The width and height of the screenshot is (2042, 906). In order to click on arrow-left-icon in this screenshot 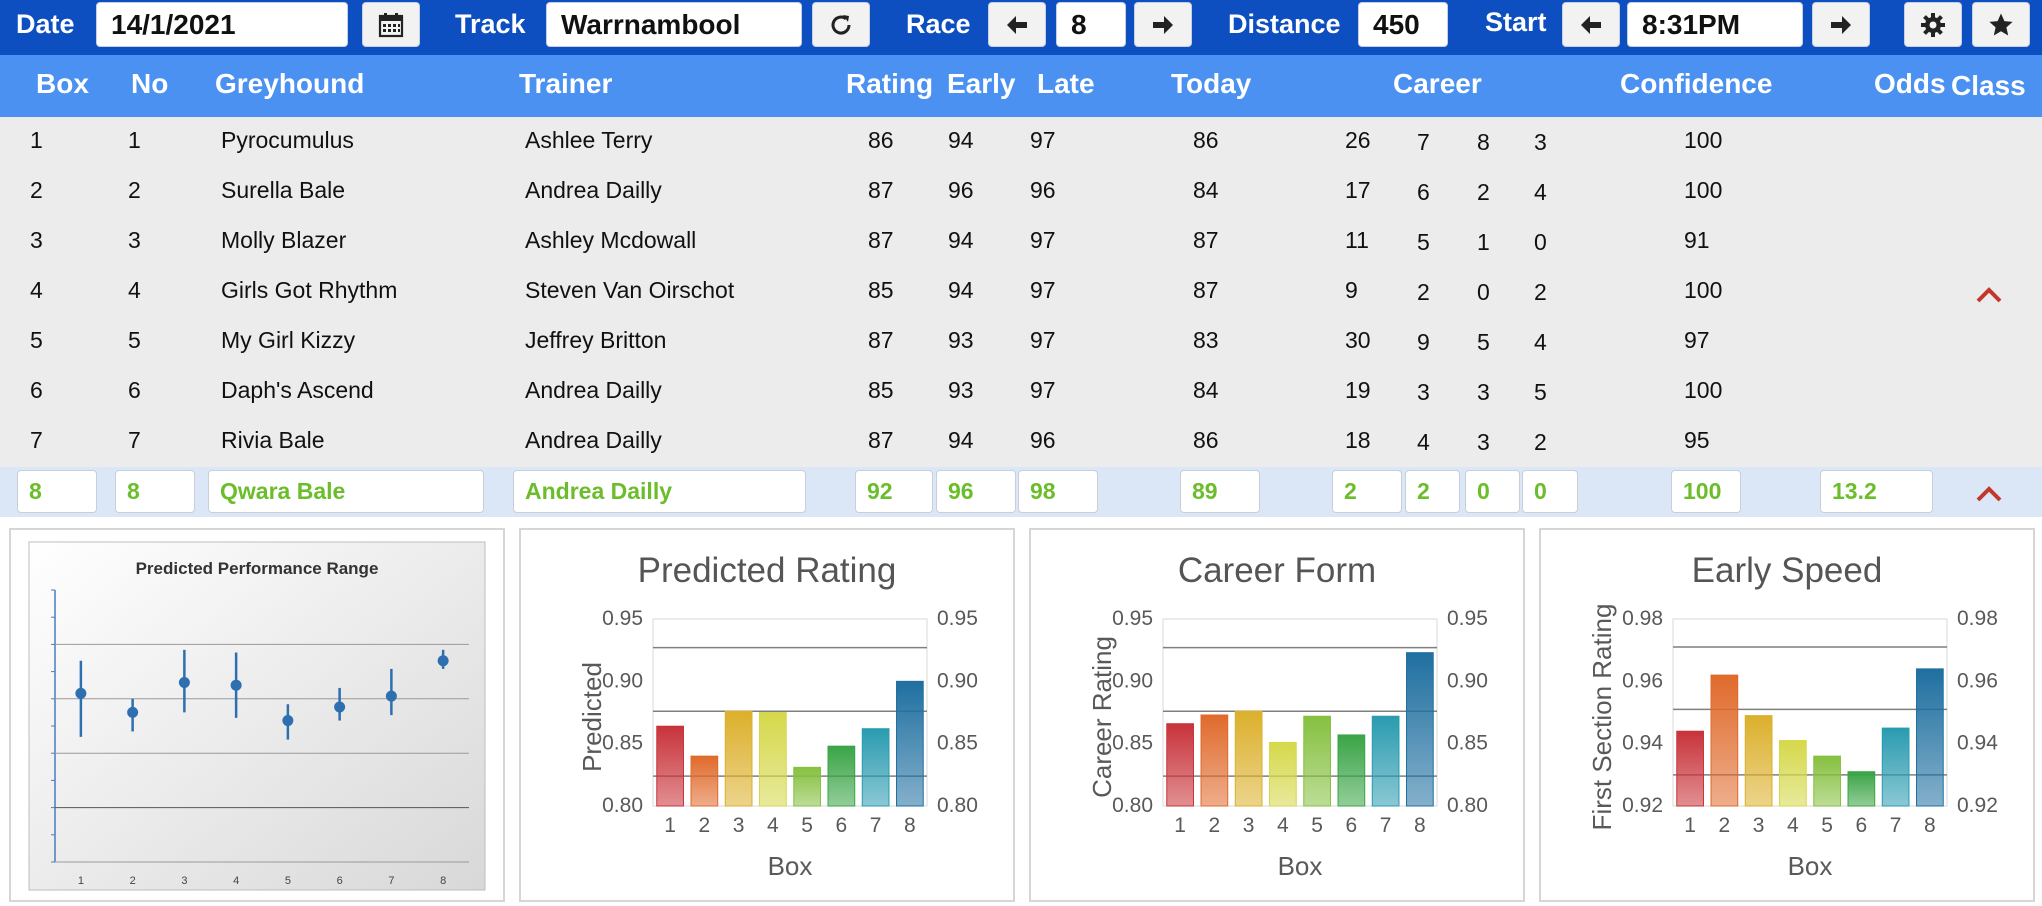, I will do `click(1591, 24)`.